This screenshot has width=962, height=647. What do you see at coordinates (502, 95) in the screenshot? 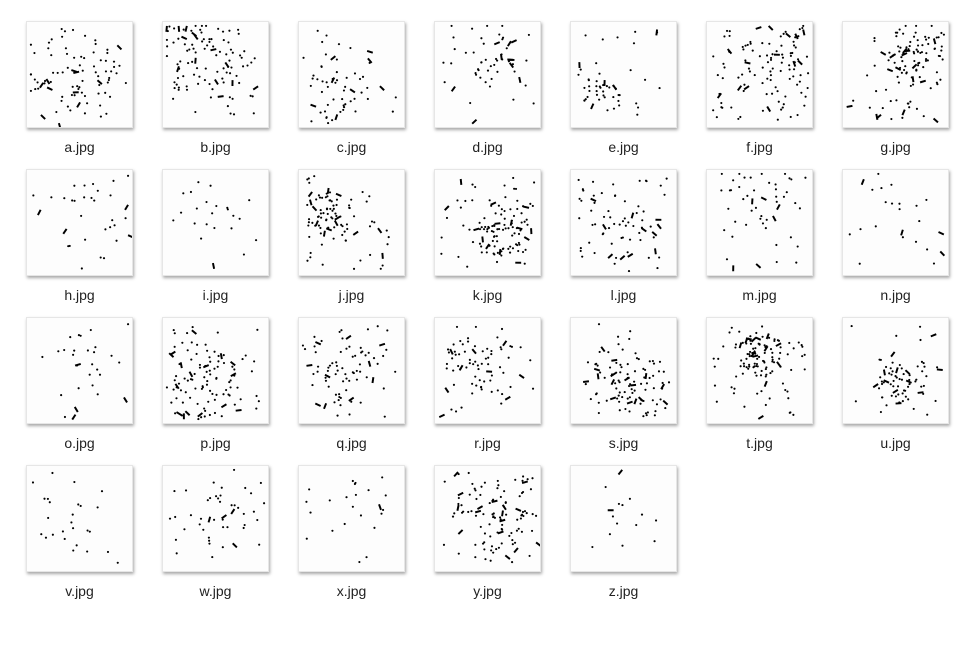
I see `file-item: d.jpg` at bounding box center [502, 95].